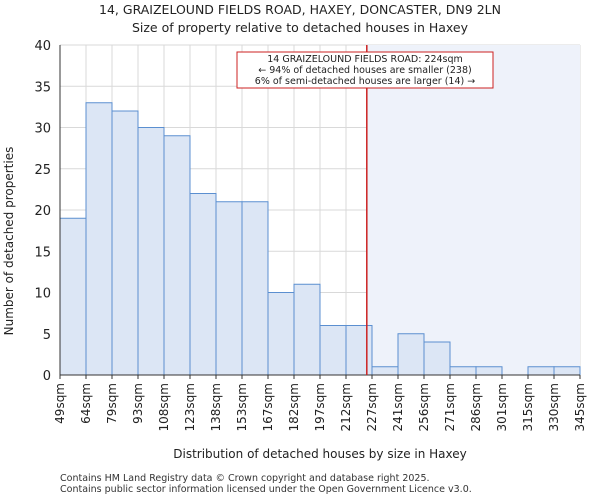  Describe the element at coordinates (86, 403) in the screenshot. I see `x-tick-label: 64sqm` at that location.